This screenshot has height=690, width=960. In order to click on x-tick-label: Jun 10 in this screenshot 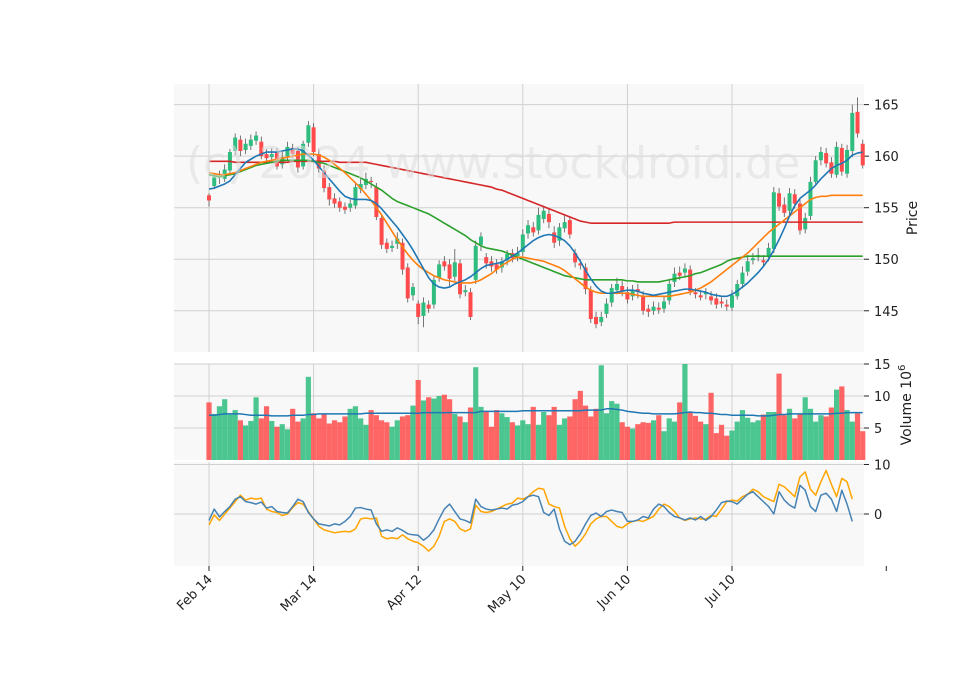, I will do `click(614, 592)`.